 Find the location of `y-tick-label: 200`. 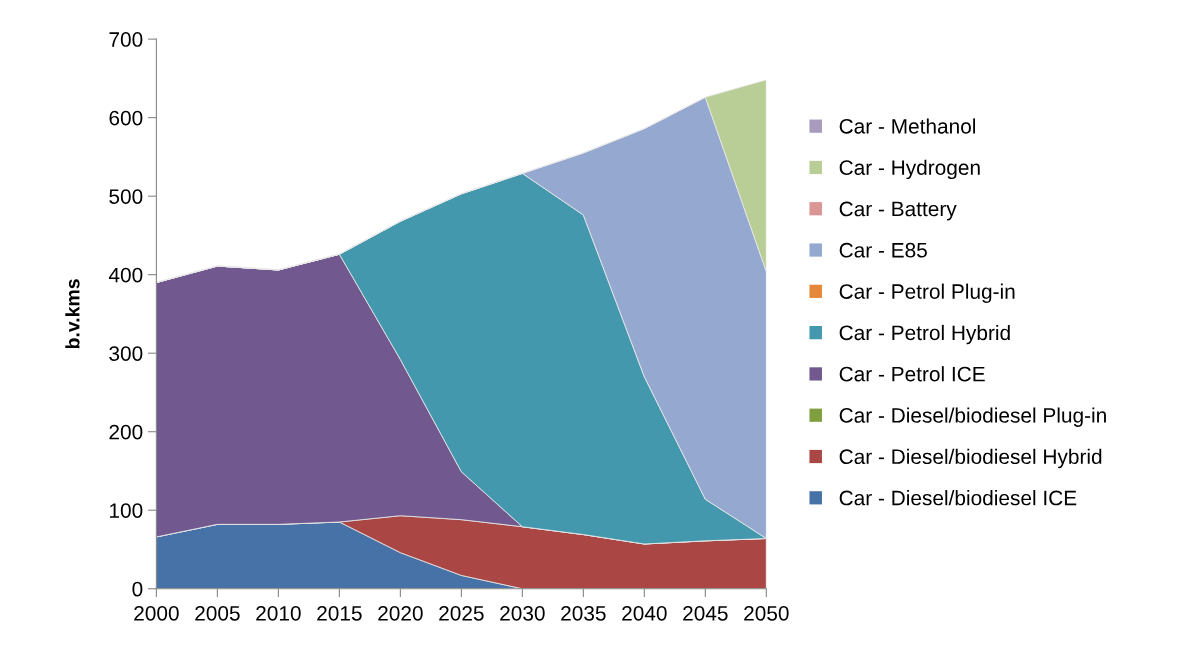

y-tick-label: 200 is located at coordinates (126, 432).